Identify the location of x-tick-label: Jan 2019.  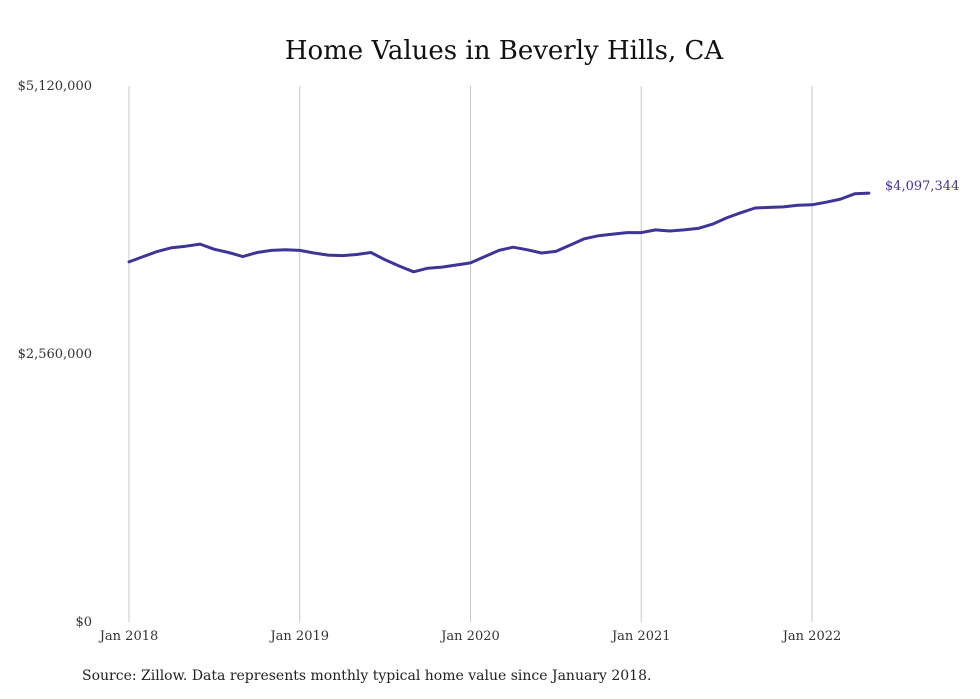
(298, 636).